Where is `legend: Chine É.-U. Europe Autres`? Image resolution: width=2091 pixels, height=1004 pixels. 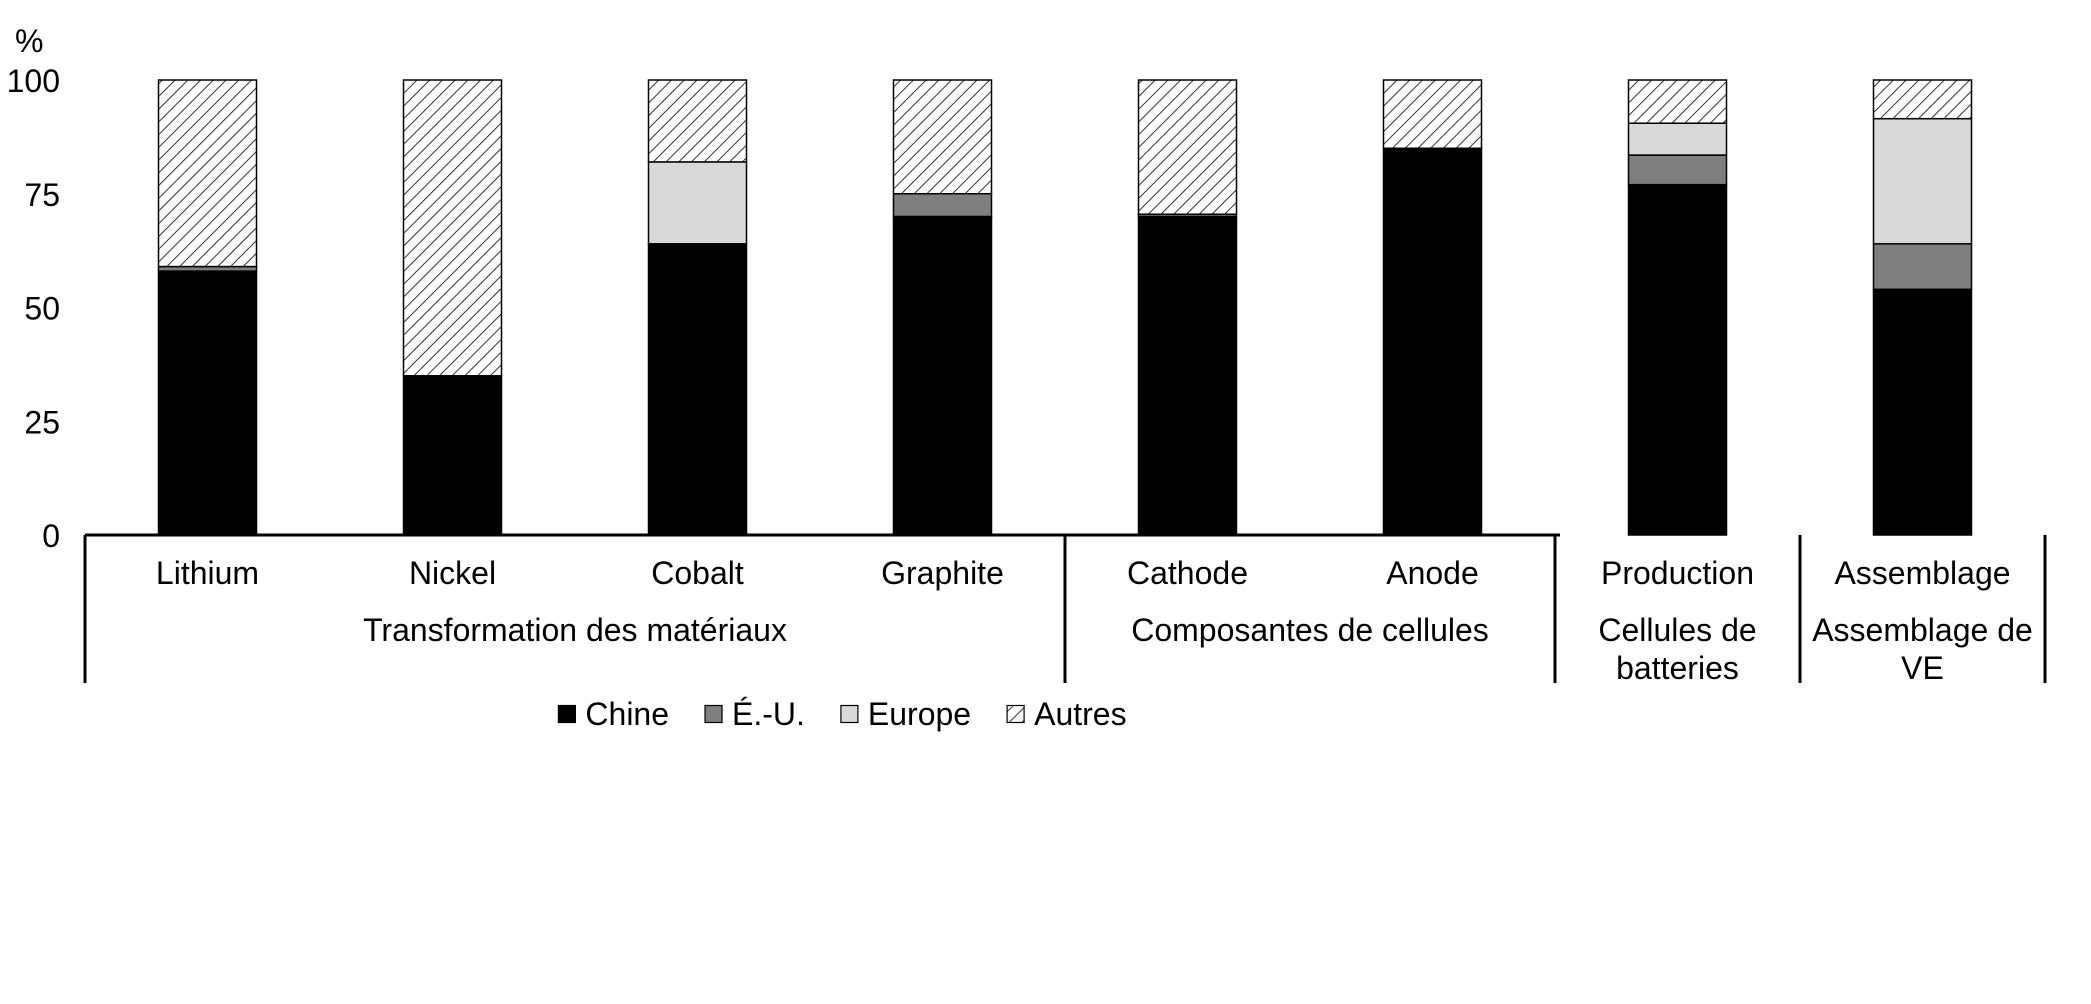 legend: Chine É.-U. Europe Autres is located at coordinates (842, 714).